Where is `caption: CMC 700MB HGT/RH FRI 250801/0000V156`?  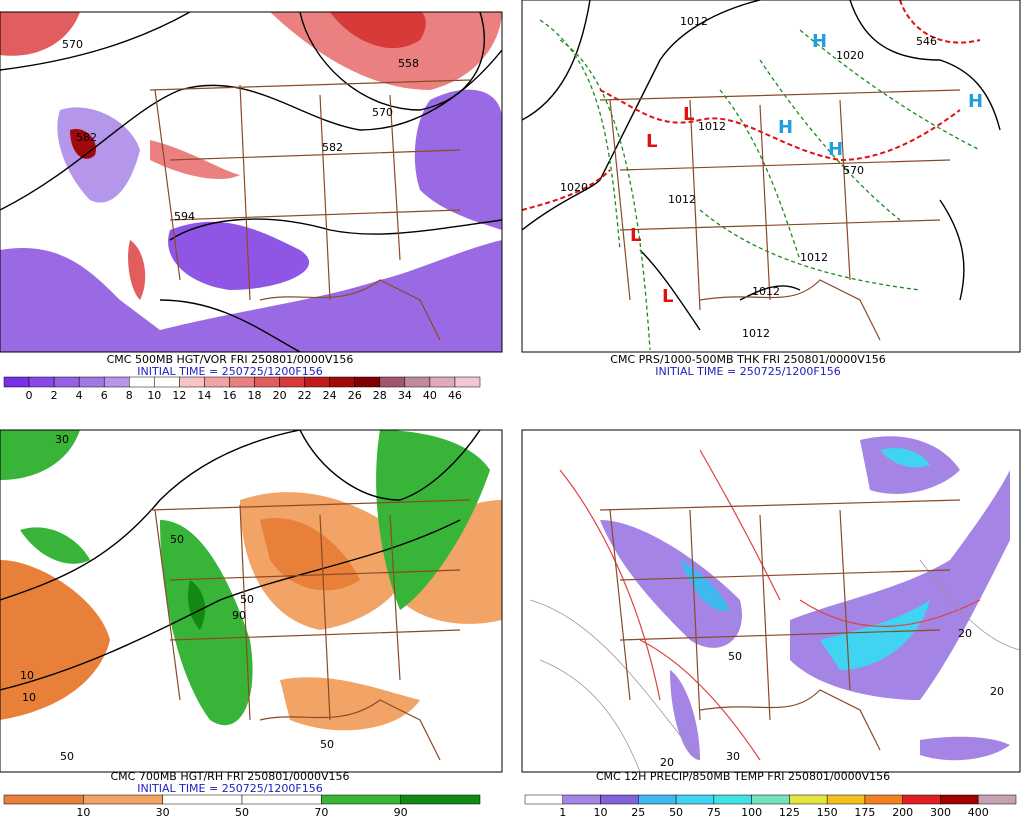
caption: CMC 700MB HGT/RH FRI 250801/0000V156 is located at coordinates (229, 776).